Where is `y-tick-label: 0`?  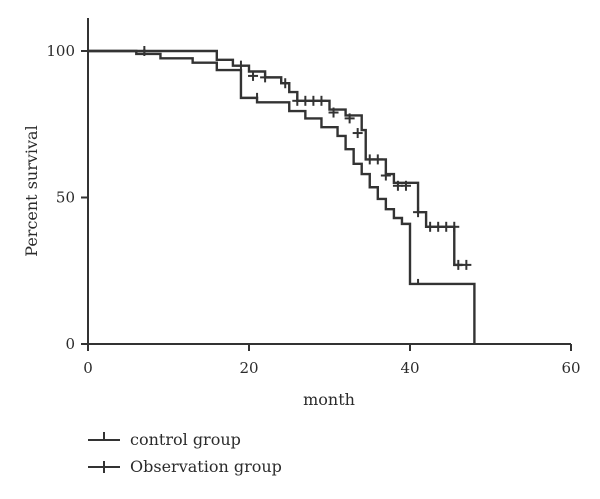 y-tick-label: 0 is located at coordinates (70, 344).